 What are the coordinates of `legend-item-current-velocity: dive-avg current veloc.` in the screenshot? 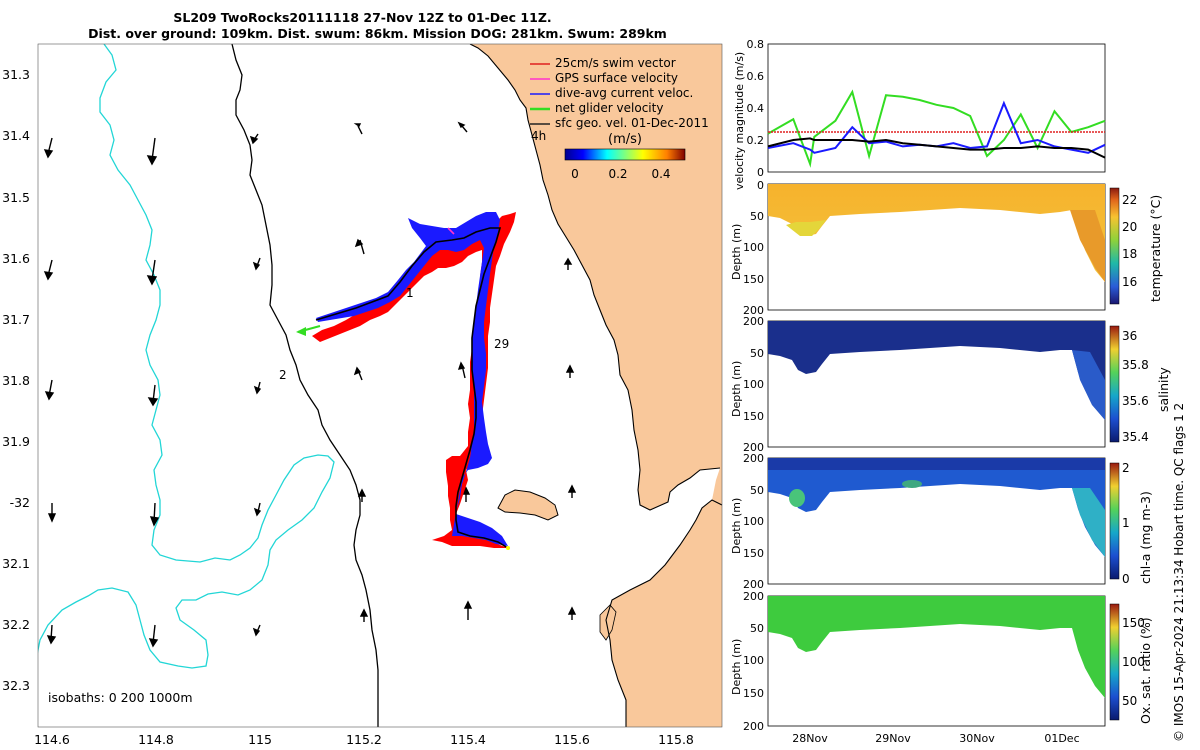 It's located at (611, 93).